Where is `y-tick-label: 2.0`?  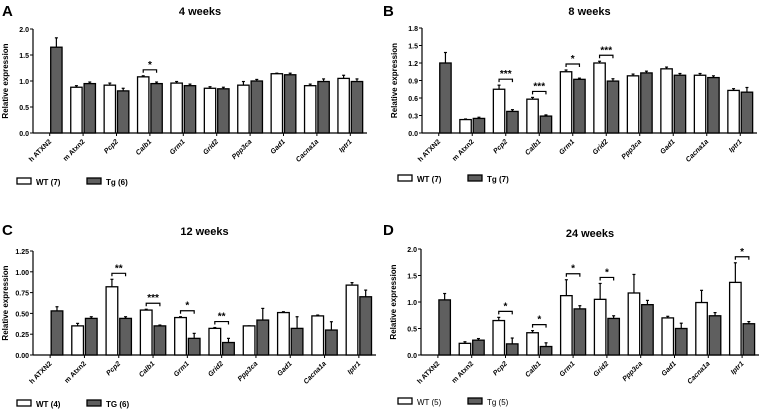 y-tick-label: 2.0 is located at coordinates (24, 30).